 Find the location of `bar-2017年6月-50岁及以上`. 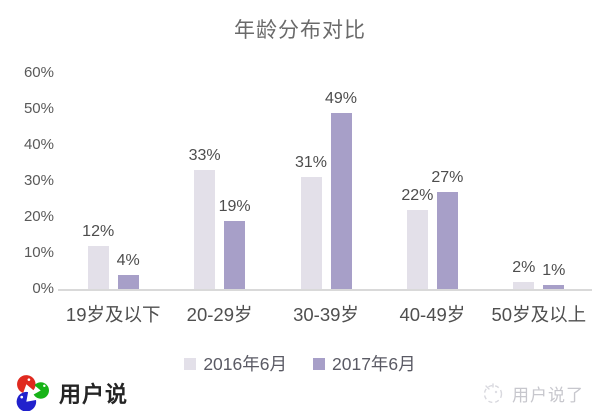

bar-2017年6月-50岁及以上 is located at coordinates (554, 287).